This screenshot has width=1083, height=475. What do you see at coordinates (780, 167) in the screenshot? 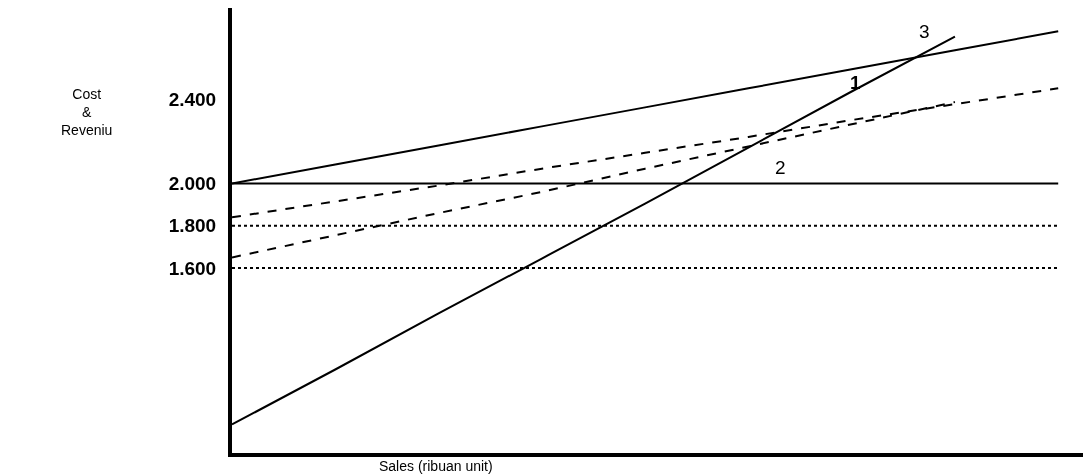
I see `annotation: 2` at bounding box center [780, 167].